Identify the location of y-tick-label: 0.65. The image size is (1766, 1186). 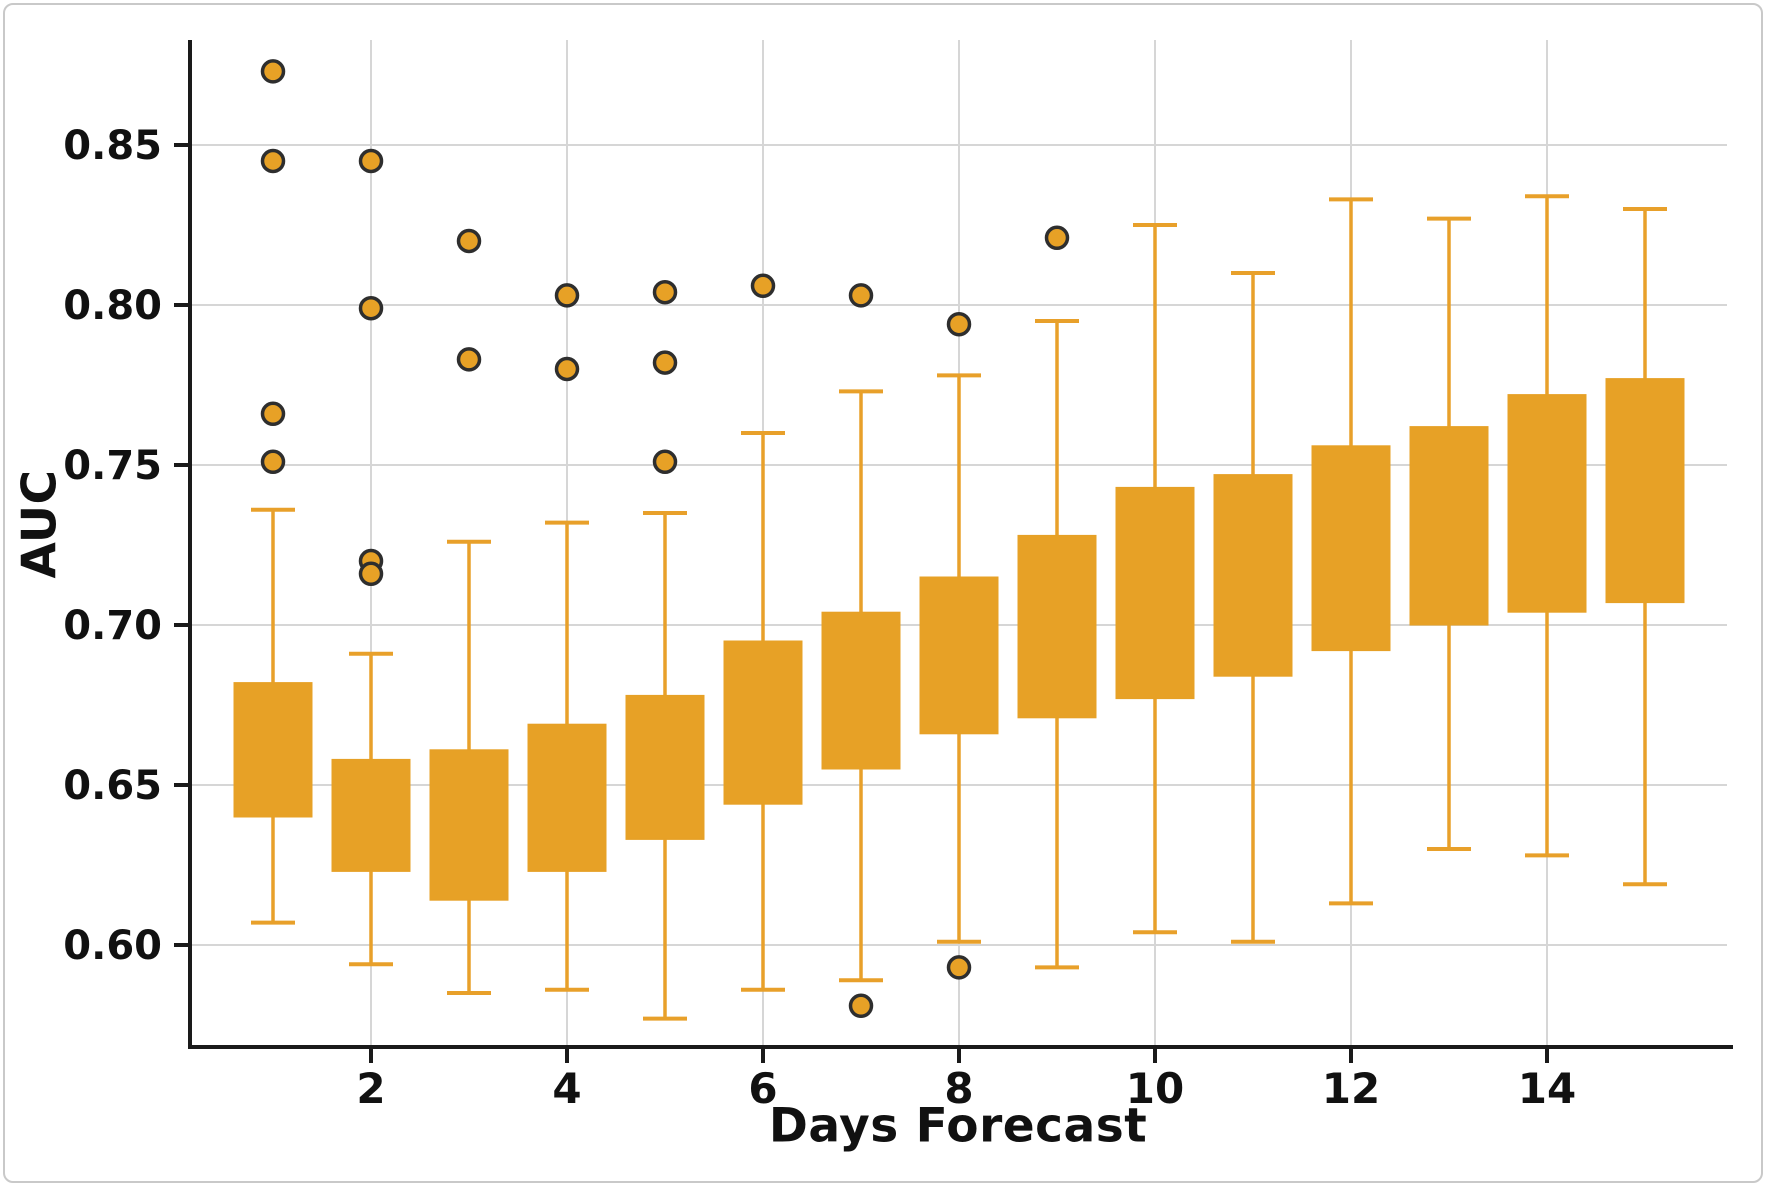
(112, 786).